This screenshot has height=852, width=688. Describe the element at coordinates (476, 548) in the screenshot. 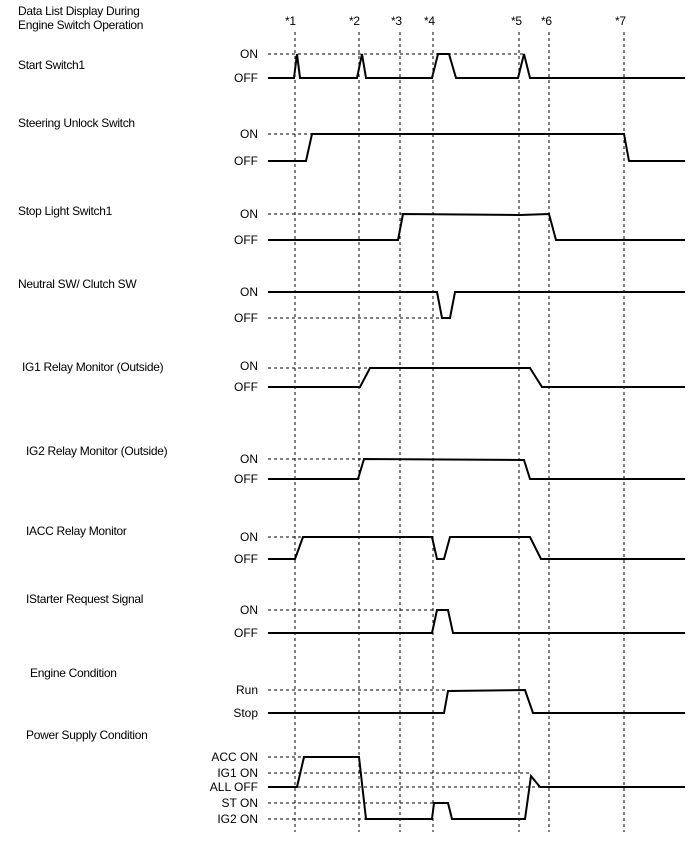

I see `waveform-iacc-relay` at that location.